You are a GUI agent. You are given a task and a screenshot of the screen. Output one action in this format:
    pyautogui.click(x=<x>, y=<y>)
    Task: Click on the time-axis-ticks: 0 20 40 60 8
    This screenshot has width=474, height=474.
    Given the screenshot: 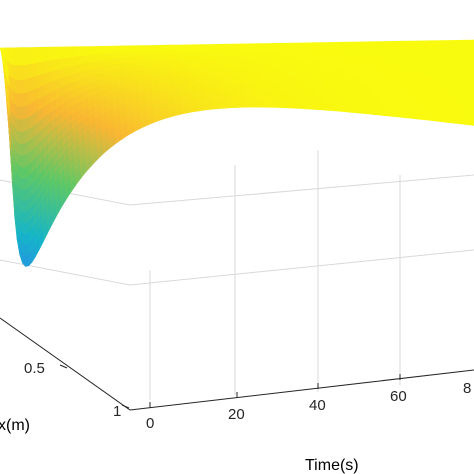 What is the action you would take?
    pyautogui.click(x=308, y=403)
    